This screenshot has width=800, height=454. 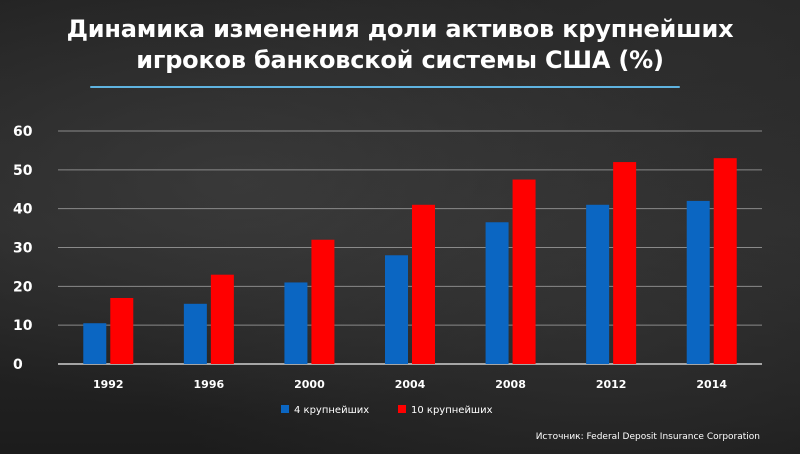 I want to click on x-tick-label: 2008, so click(x=510, y=384).